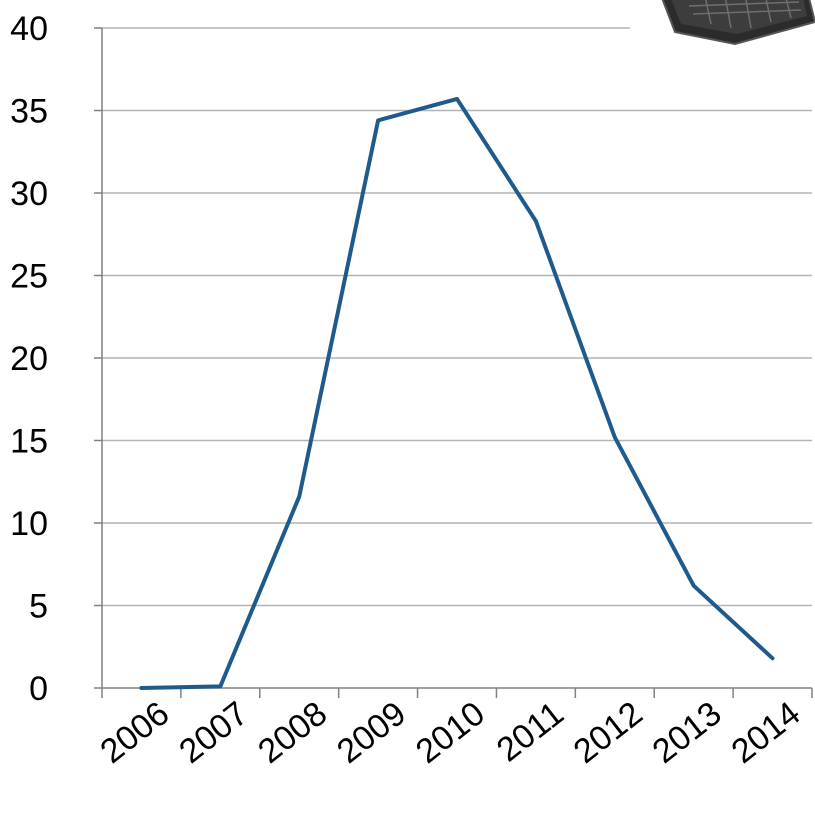  I want to click on x-tick-label: 2008, so click(292, 732).